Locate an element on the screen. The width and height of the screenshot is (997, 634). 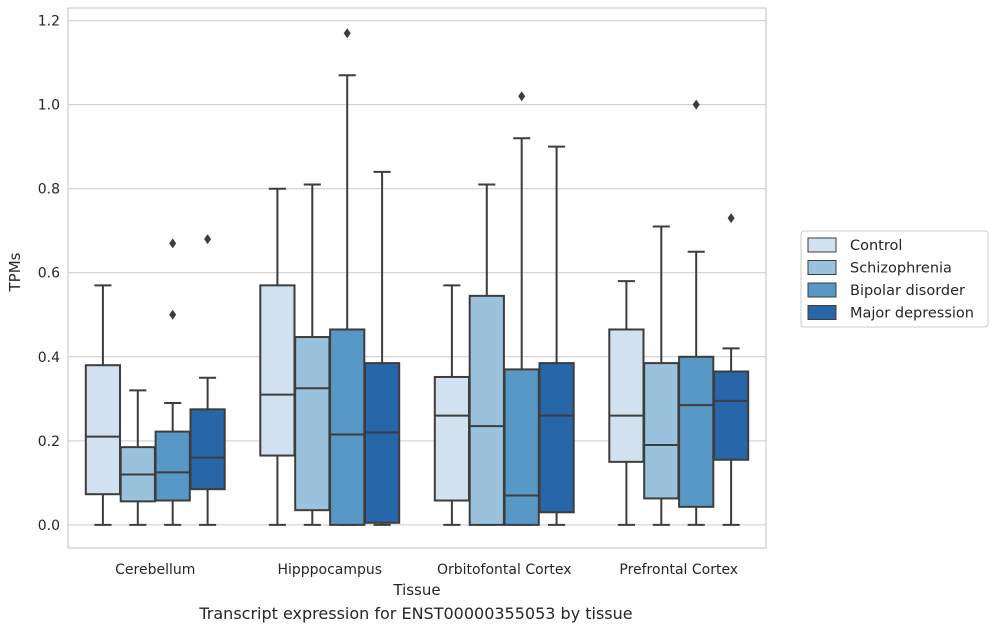
x-tick-label: Cerebellum is located at coordinates (155, 570).